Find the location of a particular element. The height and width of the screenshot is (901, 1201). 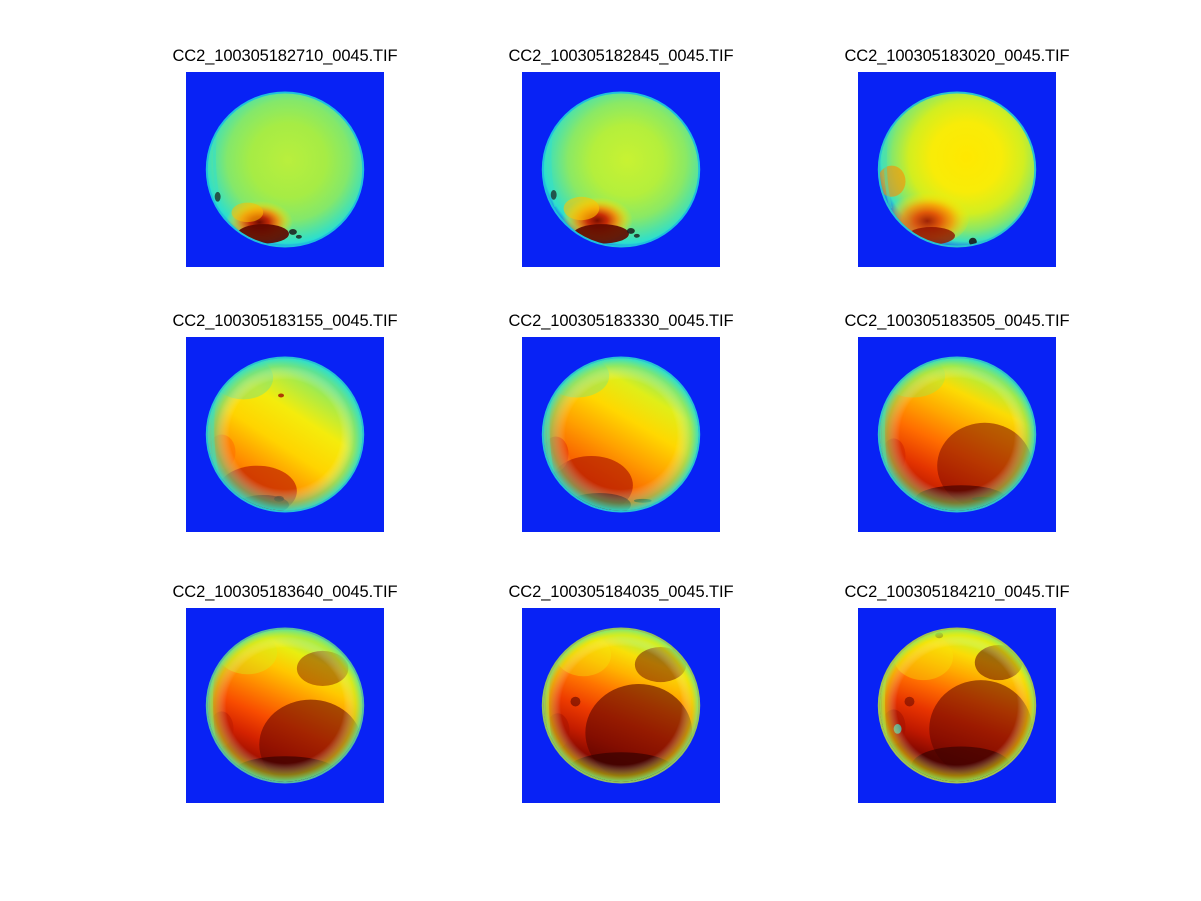

image-panel: CC2_100305182845_0045.TIF is located at coordinates (621, 157).